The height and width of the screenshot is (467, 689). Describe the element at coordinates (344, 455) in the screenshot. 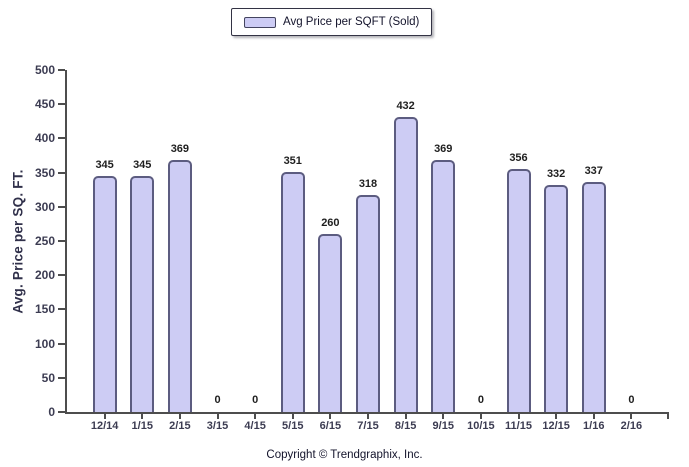

I see `footer-copyright: Copyright © Trendgraphix, Inc.` at that location.